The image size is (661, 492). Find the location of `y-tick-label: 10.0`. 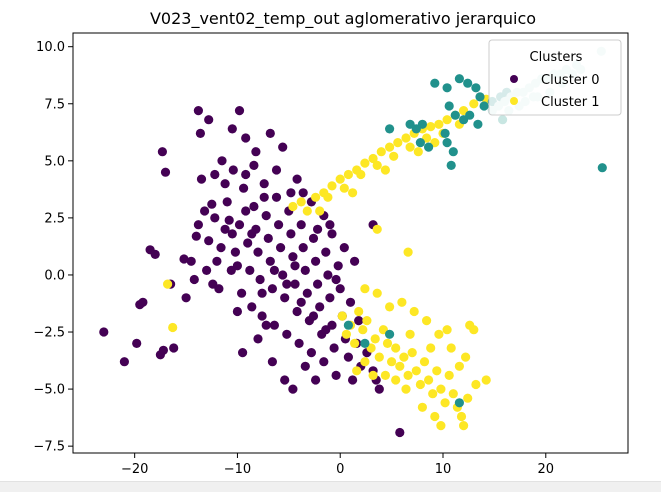

y-tick-label: 10.0 is located at coordinates (50, 47).